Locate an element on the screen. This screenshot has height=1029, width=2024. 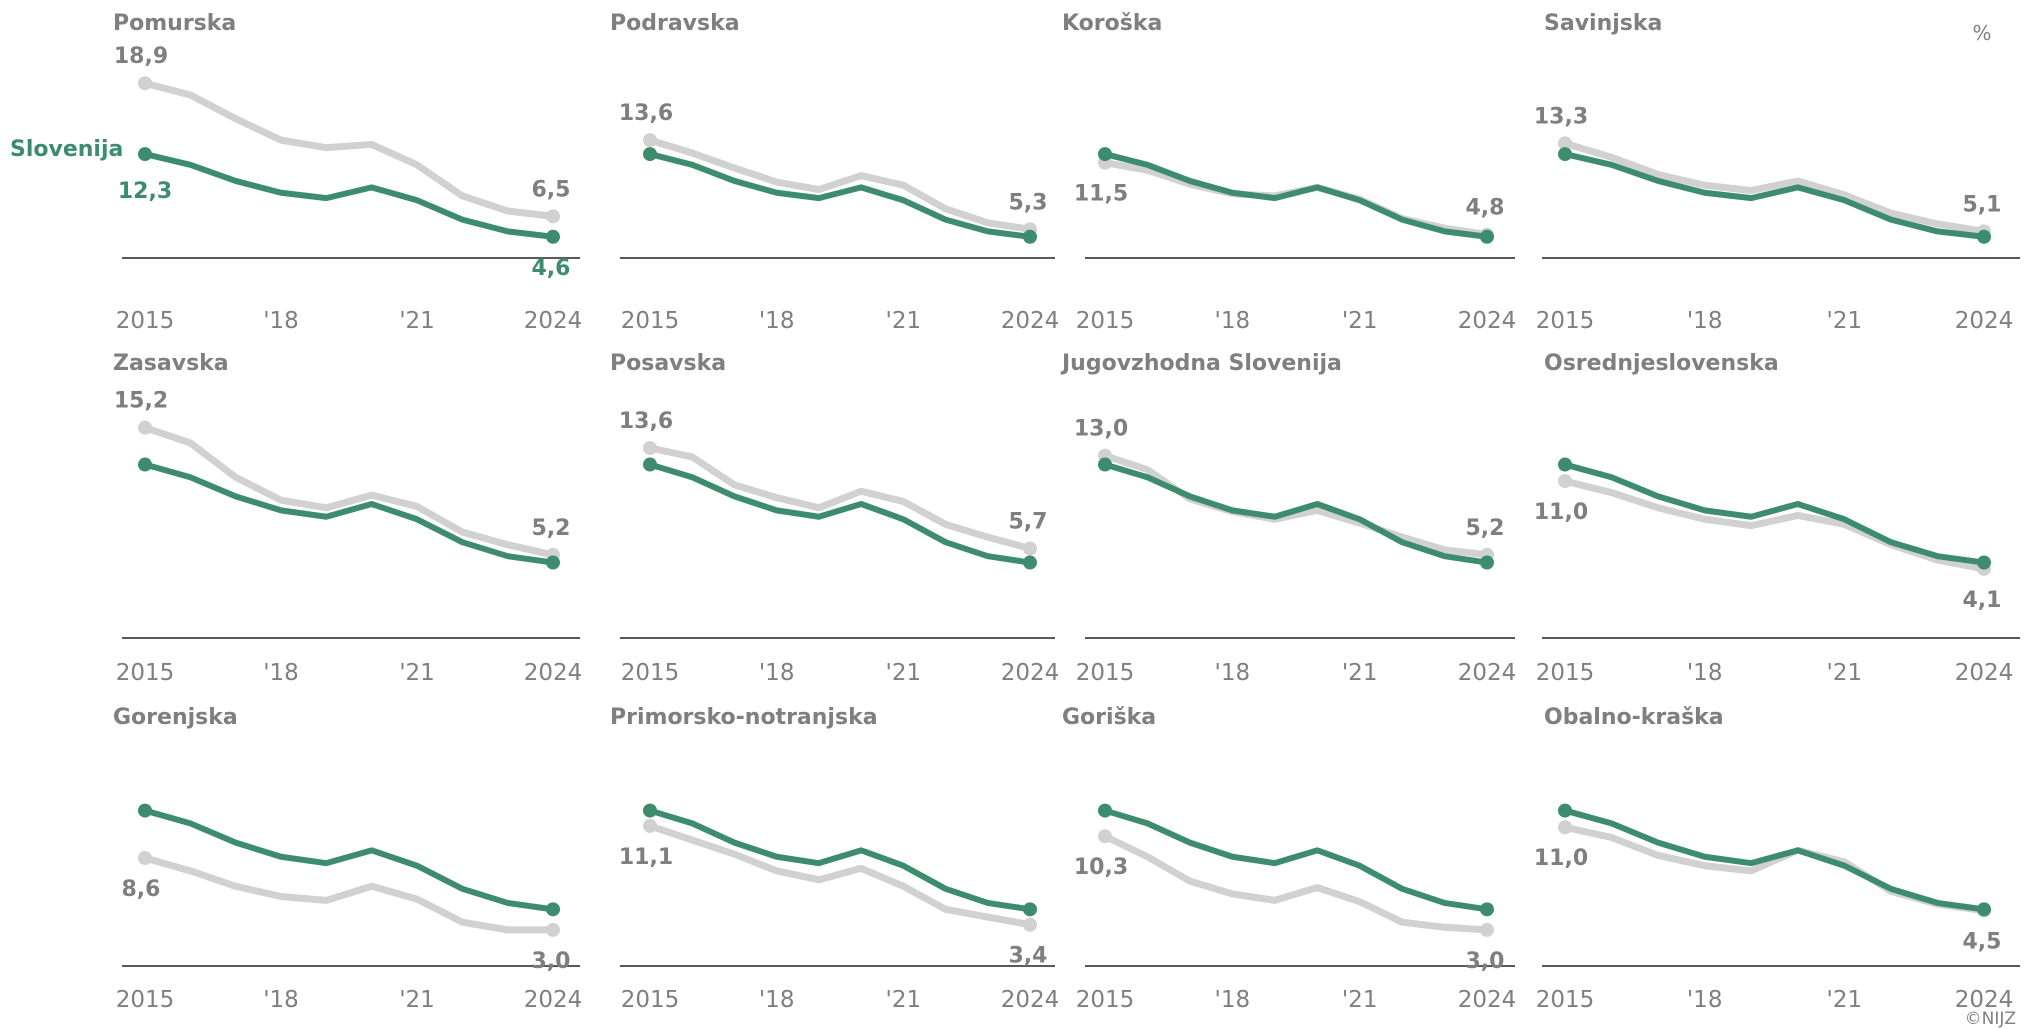
credit-text: ©NIJZ is located at coordinates (1990, 1019).